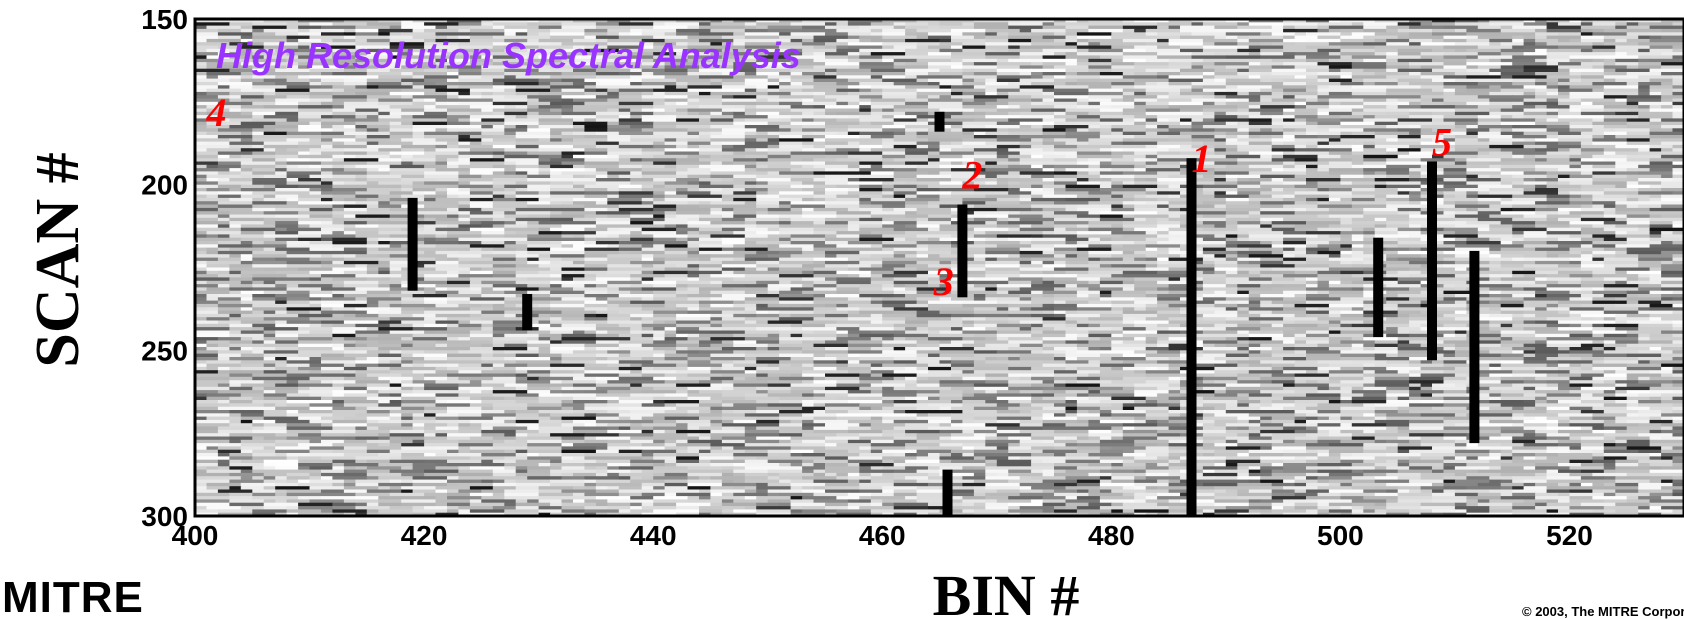 This screenshot has width=1684, height=620. I want to click on annotation-2: 2, so click(971, 175).